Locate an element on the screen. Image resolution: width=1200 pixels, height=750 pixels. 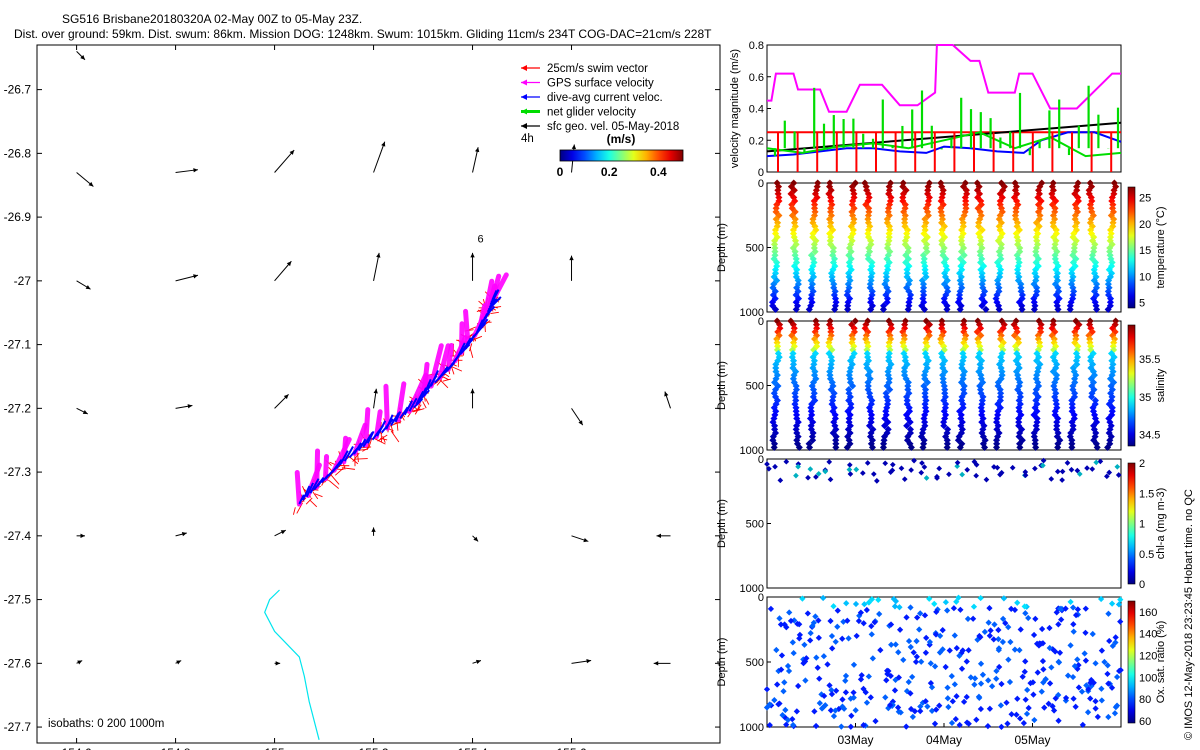
velocity-y-tick-label: 0.6 is located at coordinates (756, 78).